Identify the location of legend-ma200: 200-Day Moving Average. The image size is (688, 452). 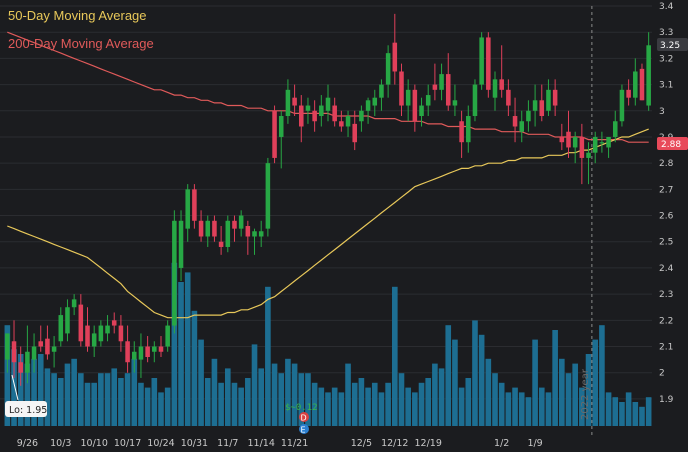
(81, 43).